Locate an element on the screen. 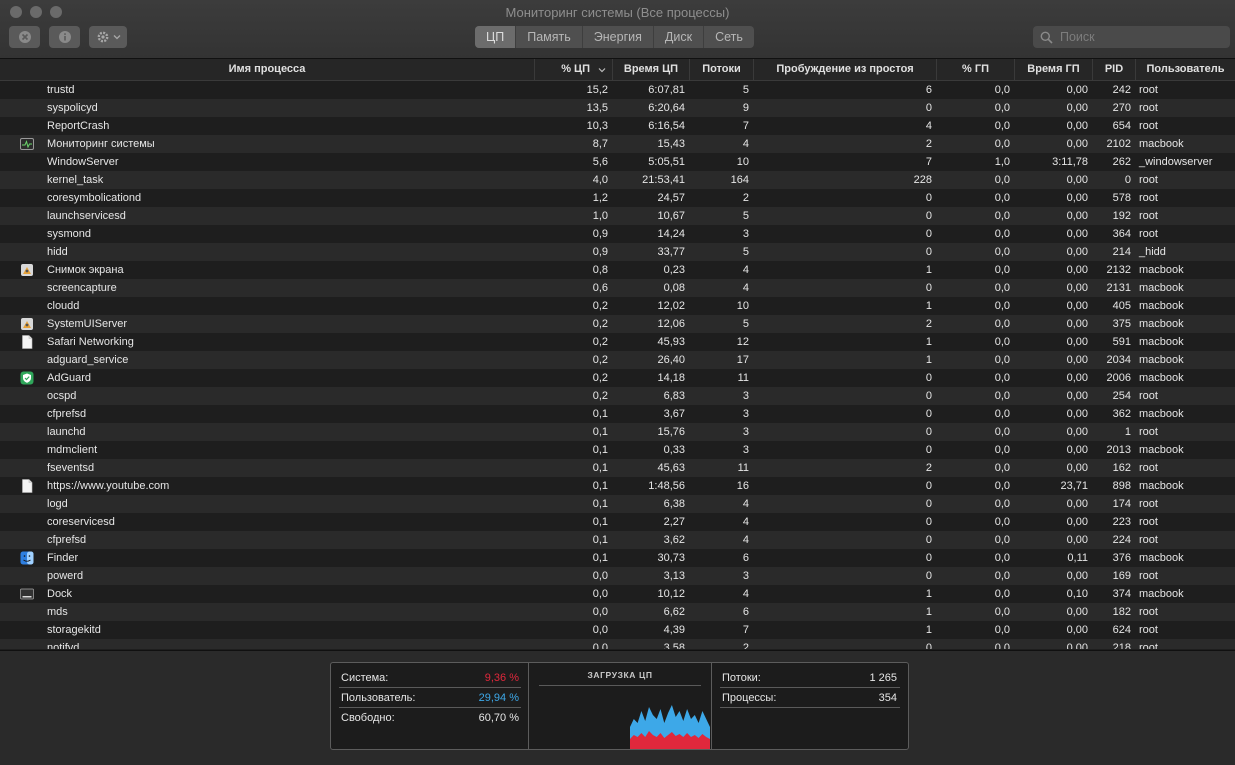 This screenshot has width=1235, height=765. column-header-gpu: % ГП is located at coordinates (976, 69).